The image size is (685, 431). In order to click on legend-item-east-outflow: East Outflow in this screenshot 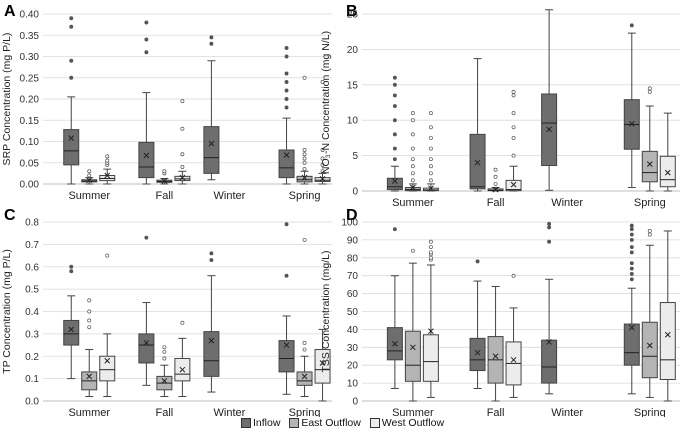, I will do `click(325, 423)`.